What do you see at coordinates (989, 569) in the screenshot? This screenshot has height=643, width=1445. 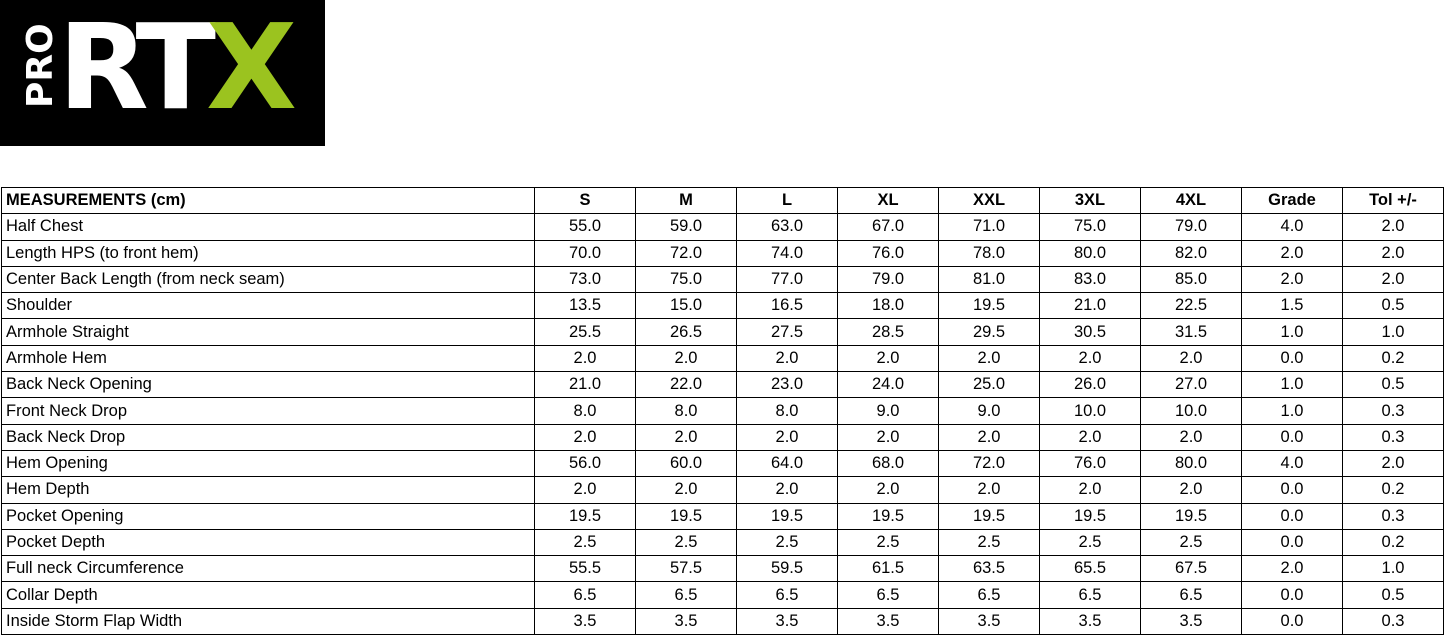 I see `measurement-value: 63.5` at bounding box center [989, 569].